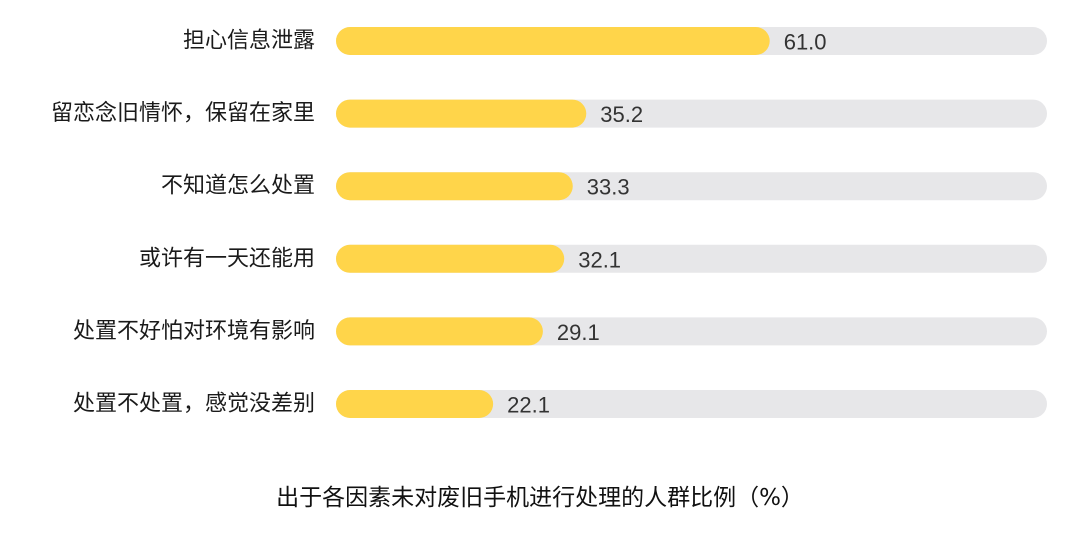 The width and height of the screenshot is (1080, 533). Describe the element at coordinates (540, 498) in the screenshot. I see `chart-title: 出于各因素未对废旧手机进行处理的人群比例（%）` at that location.